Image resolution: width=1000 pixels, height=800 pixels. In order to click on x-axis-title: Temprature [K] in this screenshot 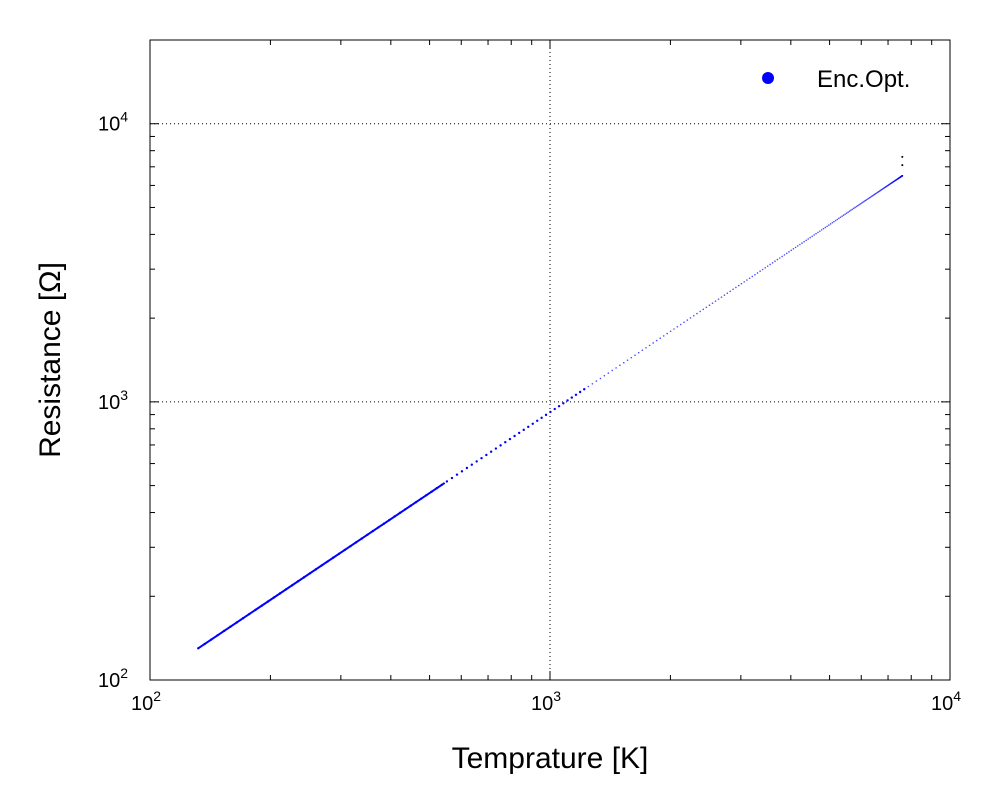, I will do `click(550, 758)`.